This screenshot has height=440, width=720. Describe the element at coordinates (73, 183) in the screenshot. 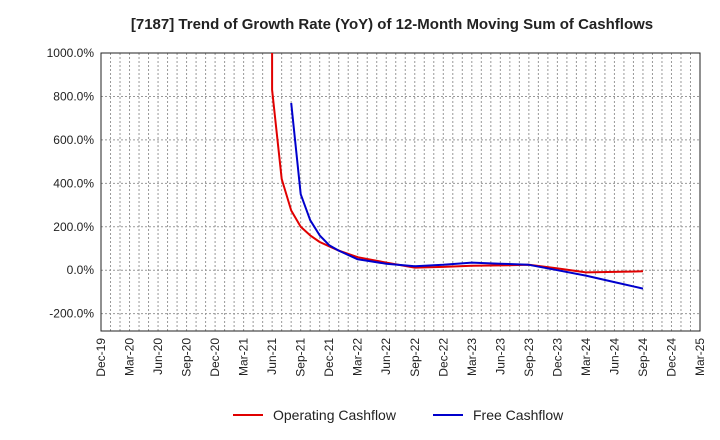

I see `y-tick-label: 400.0%` at that location.